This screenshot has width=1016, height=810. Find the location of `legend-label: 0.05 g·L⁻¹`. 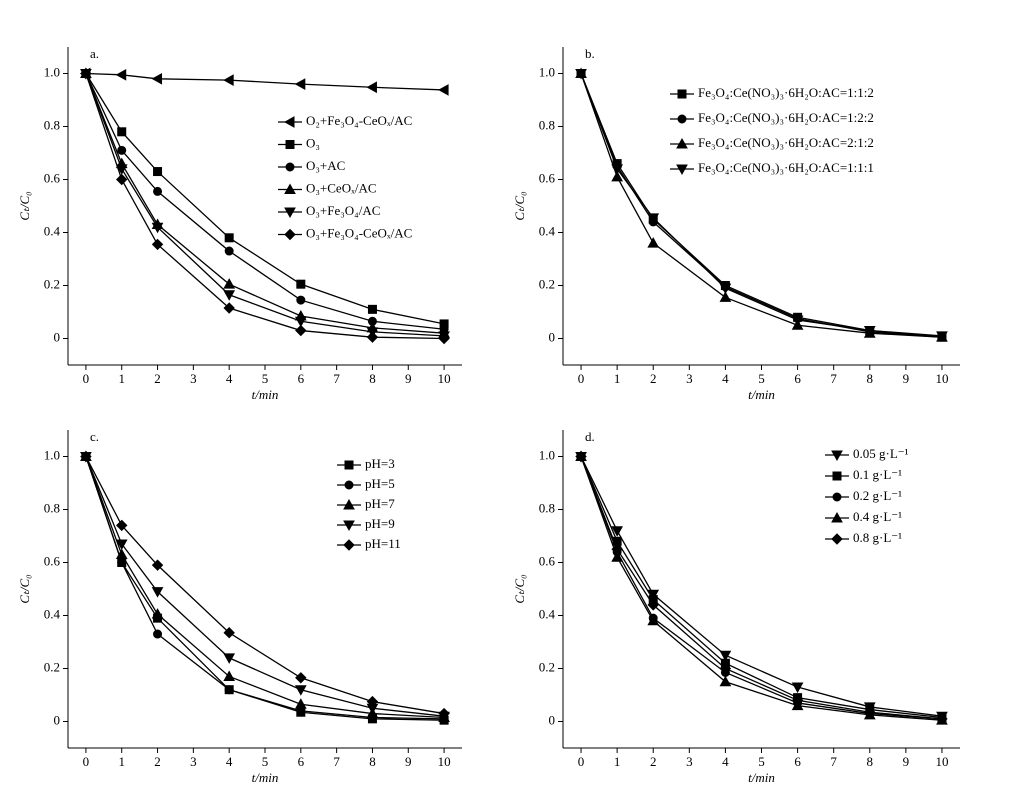

legend-label: 0.05 g·L⁻¹ is located at coordinates (881, 453).